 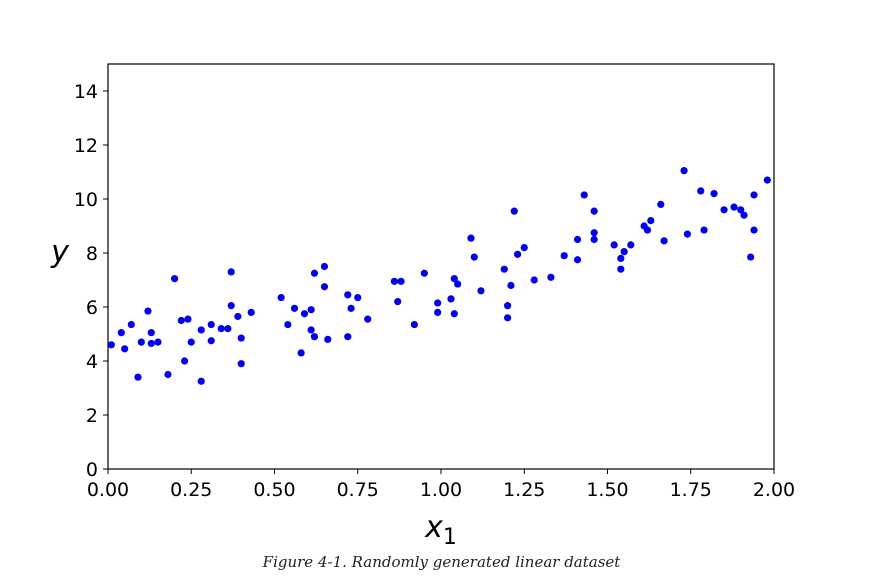 What do you see at coordinates (86, 92) in the screenshot?
I see `y-tick-label: 14` at bounding box center [86, 92].